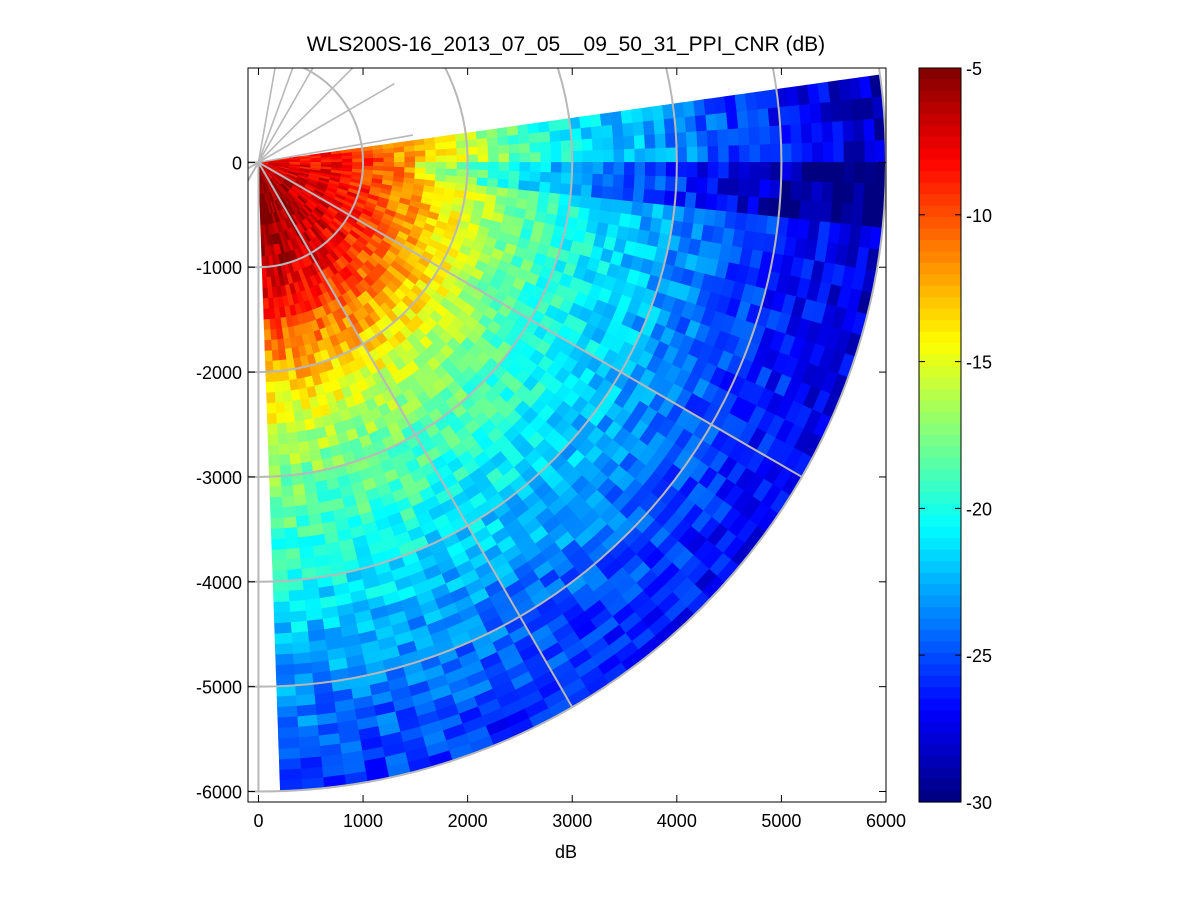  Describe the element at coordinates (129, 319) in the screenshot. I see `bearing-spoke` at that location.